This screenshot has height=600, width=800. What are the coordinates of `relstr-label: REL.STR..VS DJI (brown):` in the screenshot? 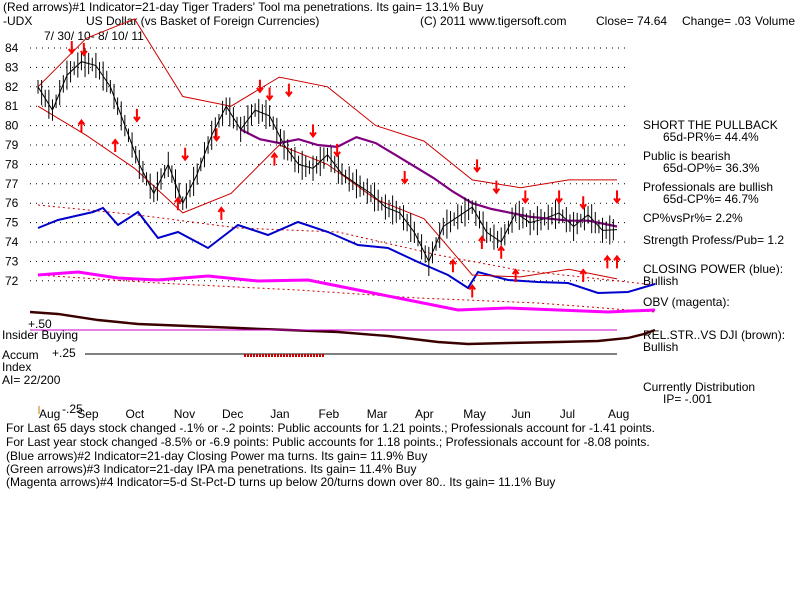 It's located at (714, 335).